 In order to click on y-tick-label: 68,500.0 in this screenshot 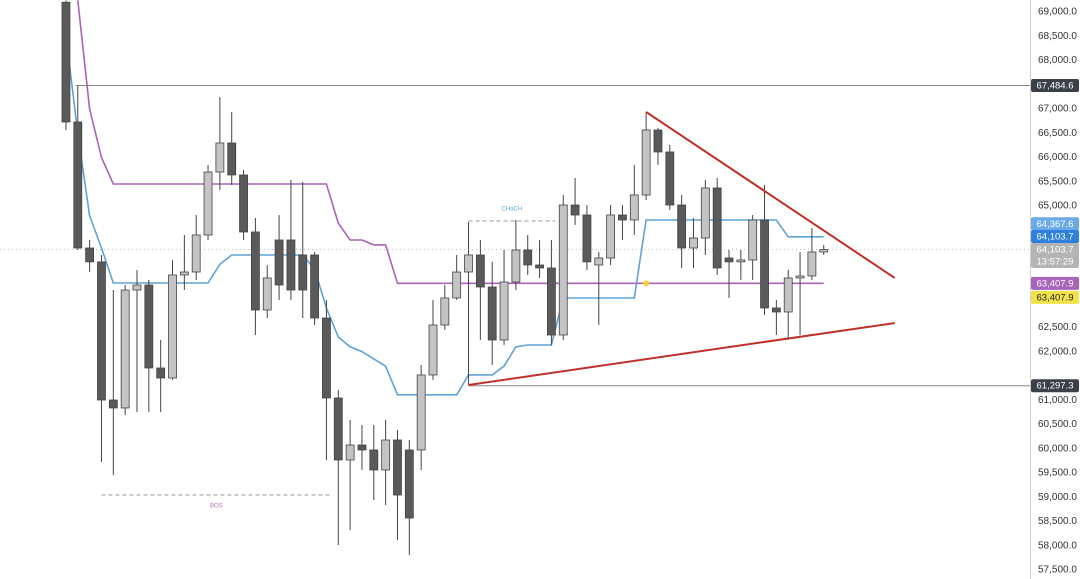, I will do `click(1057, 36)`.